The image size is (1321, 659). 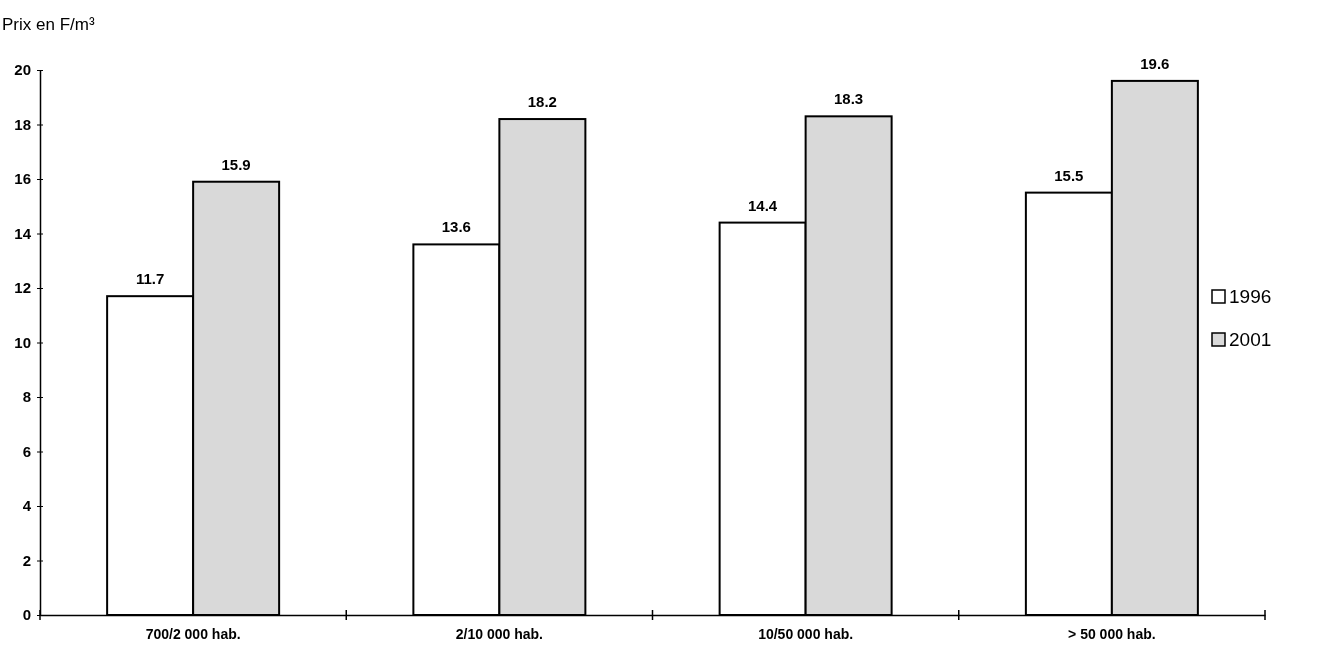 I want to click on x-tick-label: > 50 000 hab., so click(x=1112, y=633).